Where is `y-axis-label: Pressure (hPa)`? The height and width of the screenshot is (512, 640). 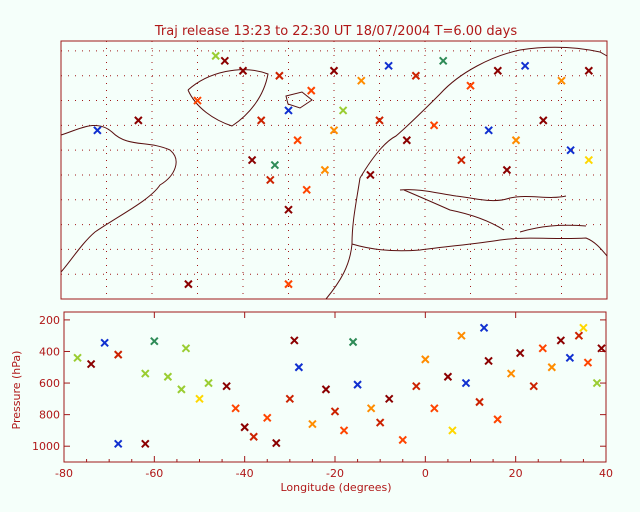
y-axis-label: Pressure (hPa) is located at coordinates (16, 390).